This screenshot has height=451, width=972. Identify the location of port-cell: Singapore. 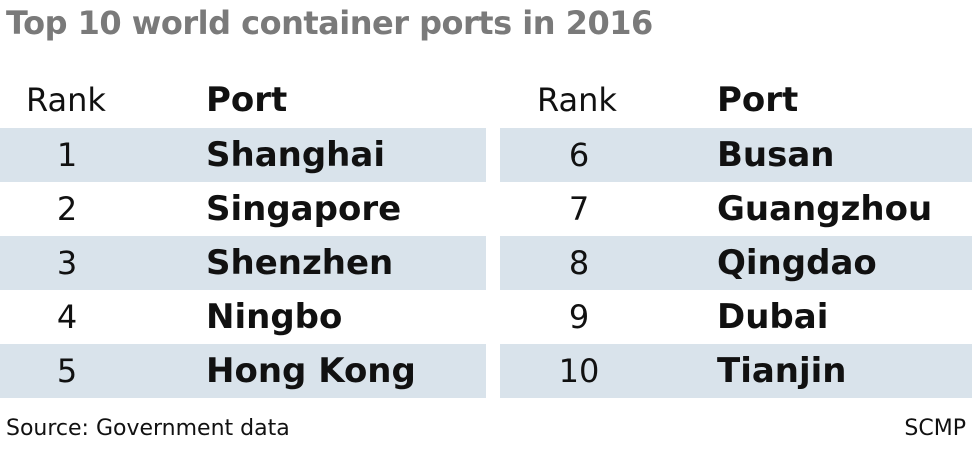
(304, 209).